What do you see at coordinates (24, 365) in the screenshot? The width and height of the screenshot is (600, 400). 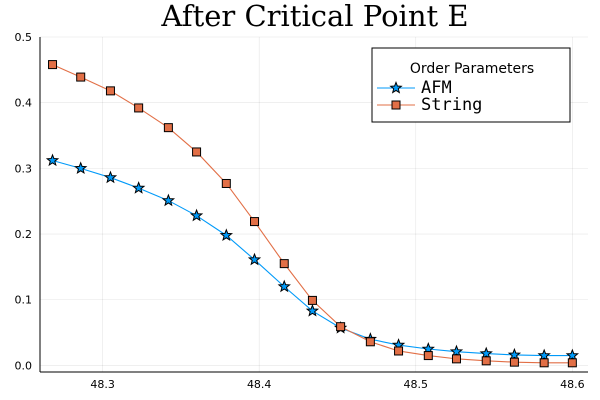 I see `y-tick-label: 0.0` at bounding box center [24, 365].